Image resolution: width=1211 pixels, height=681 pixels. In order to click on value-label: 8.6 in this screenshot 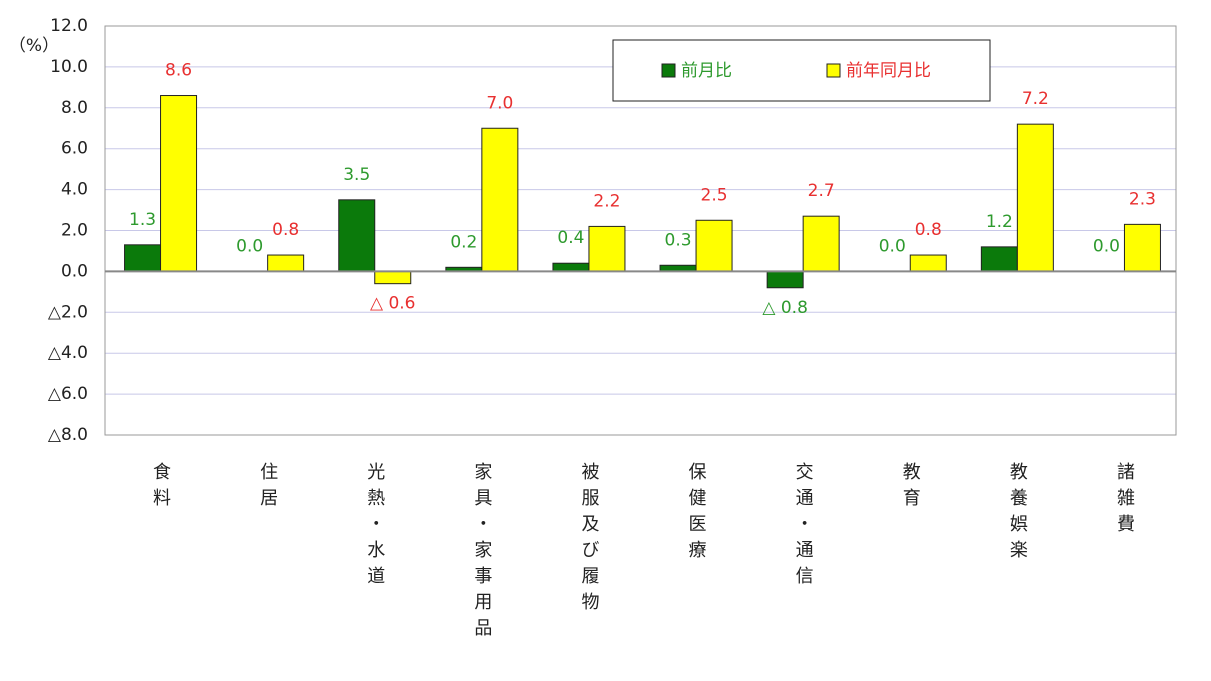, I will do `click(178, 71)`.